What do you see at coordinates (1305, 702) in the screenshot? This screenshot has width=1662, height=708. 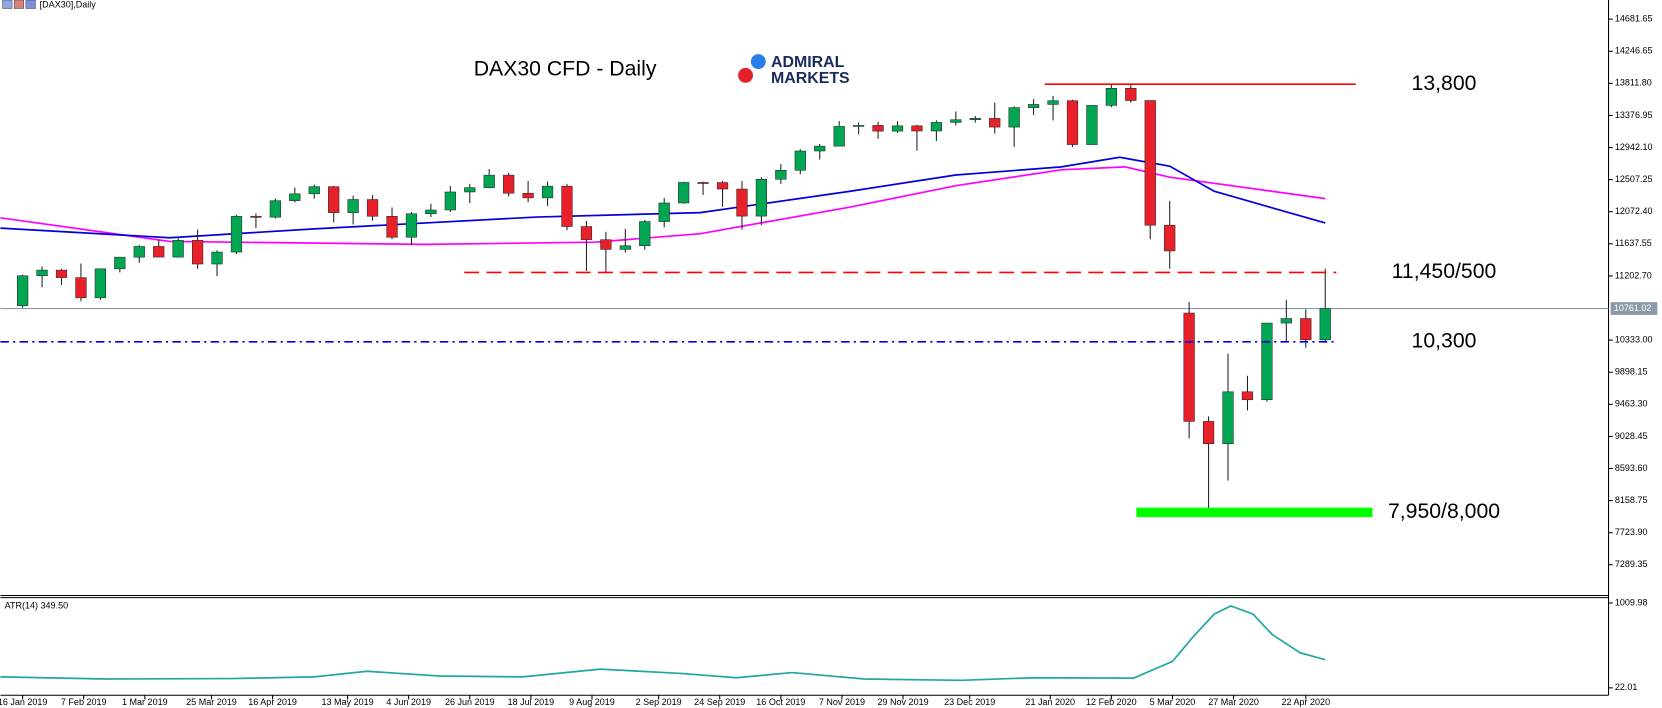 I see `x-tick-label: 22 Apr 2020` at bounding box center [1305, 702].